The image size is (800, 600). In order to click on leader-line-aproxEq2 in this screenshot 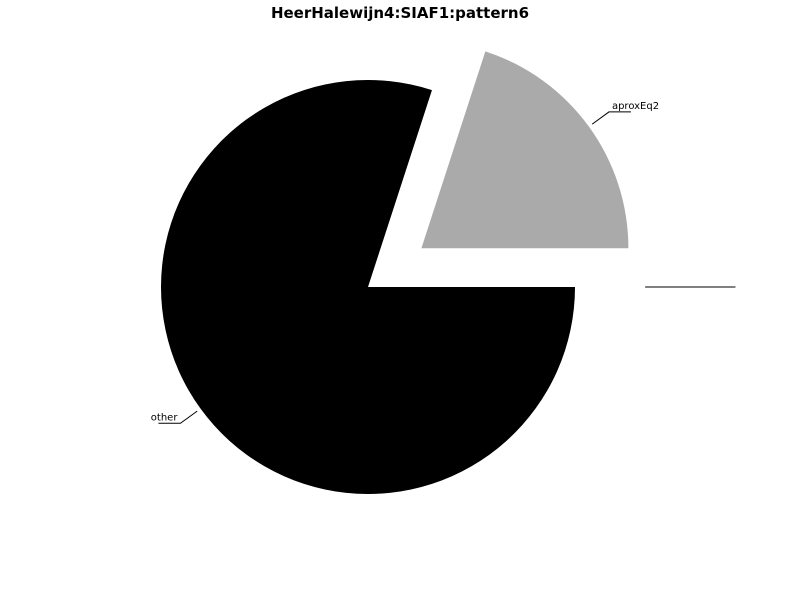, I will do `click(611, 118)`.